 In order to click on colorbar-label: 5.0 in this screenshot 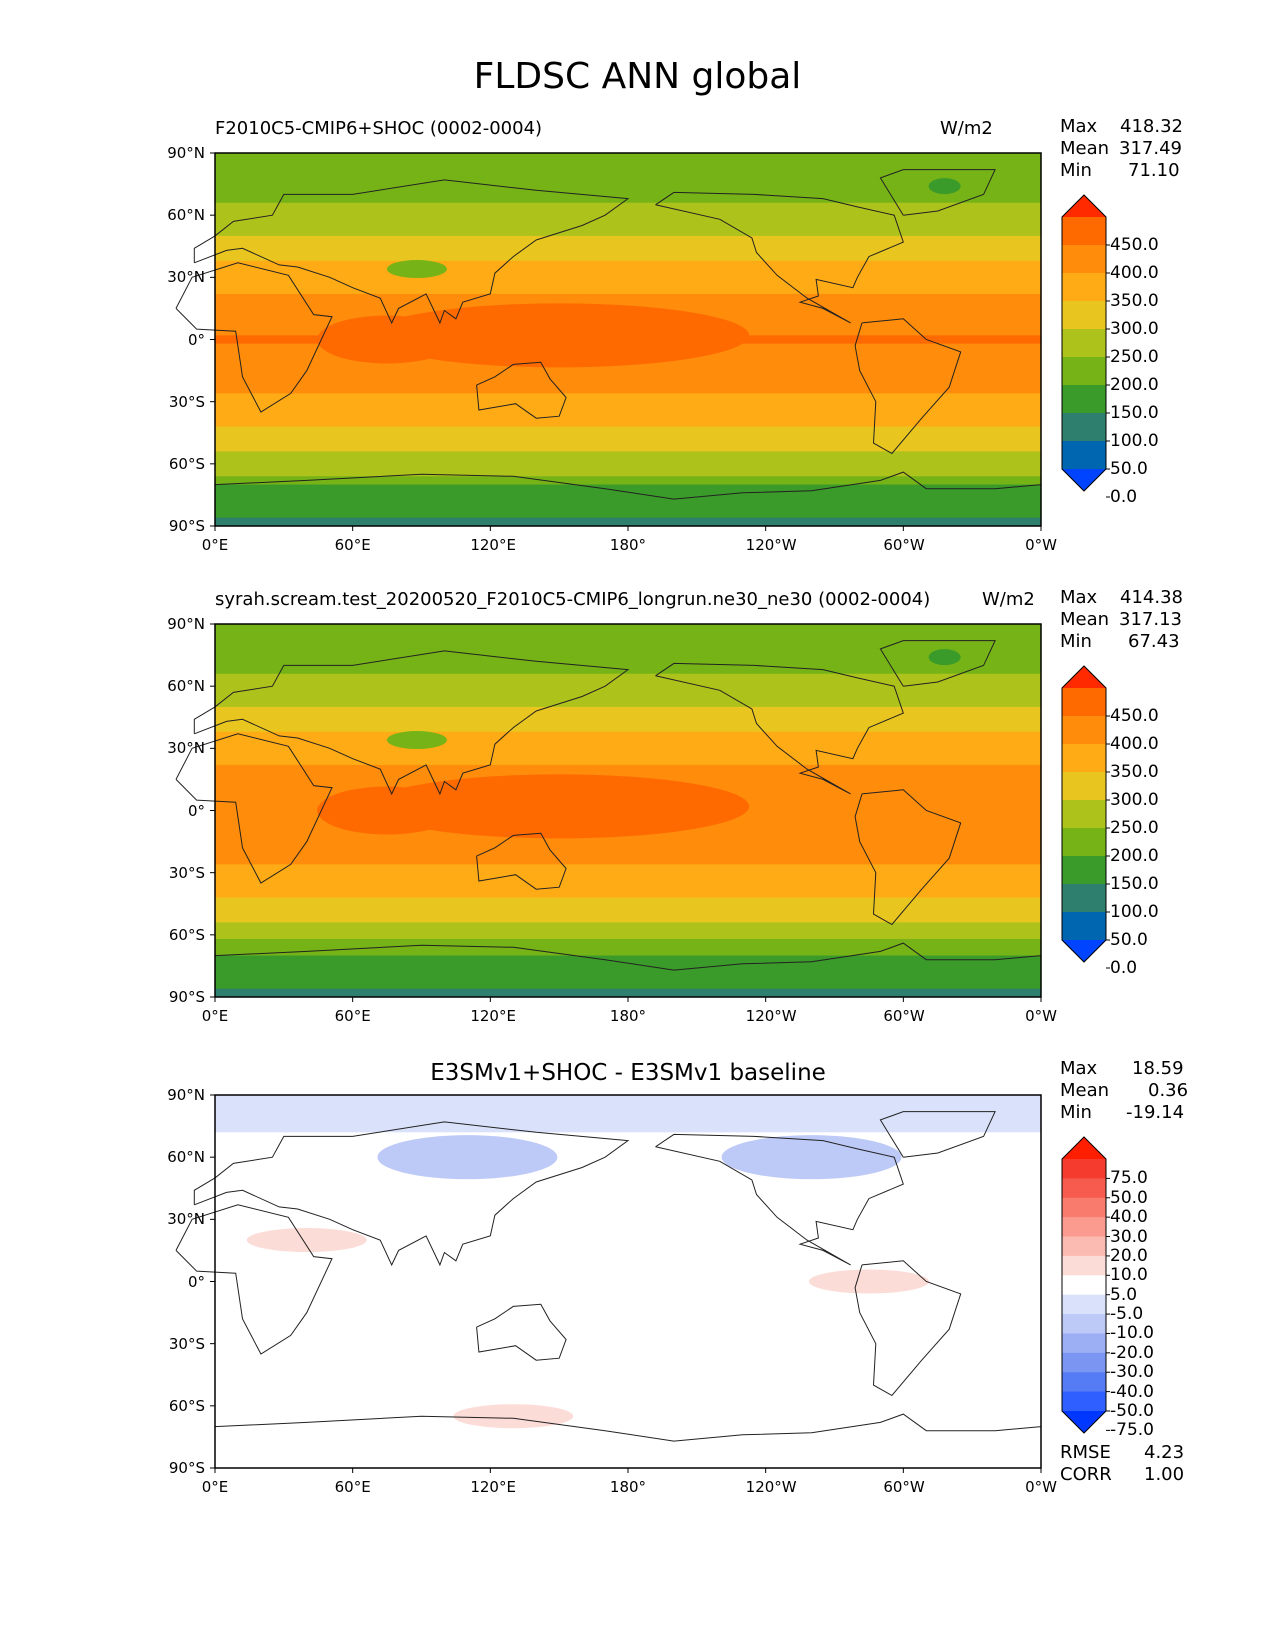, I will do `click(1124, 1294)`.